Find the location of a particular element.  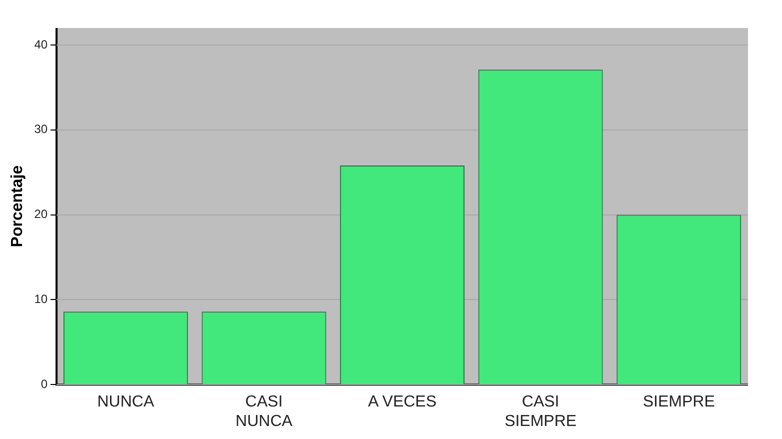

y-tick-label: 0 is located at coordinates (44, 383).